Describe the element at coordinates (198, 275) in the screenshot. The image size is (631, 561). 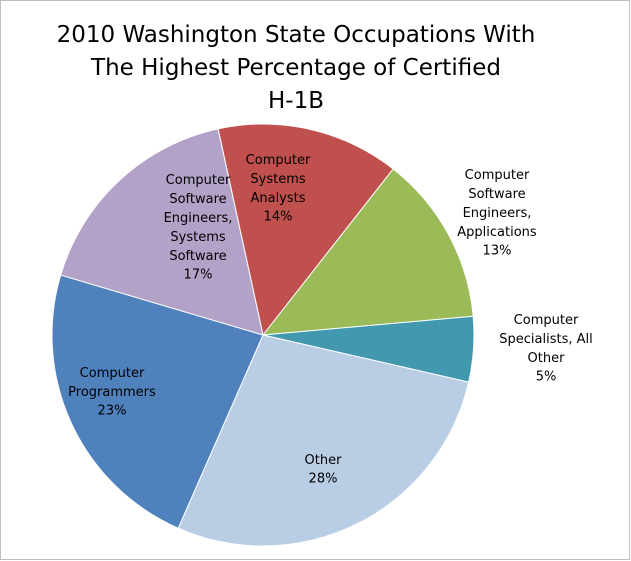
I see `slice-value-label: 17%` at that location.